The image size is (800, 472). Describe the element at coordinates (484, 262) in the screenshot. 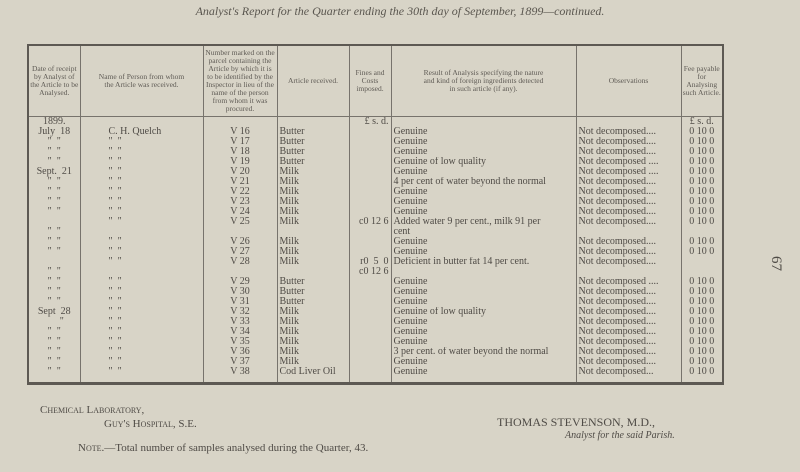

I see `result-cell: Deficient in butter fat 14 per cent.` at that location.